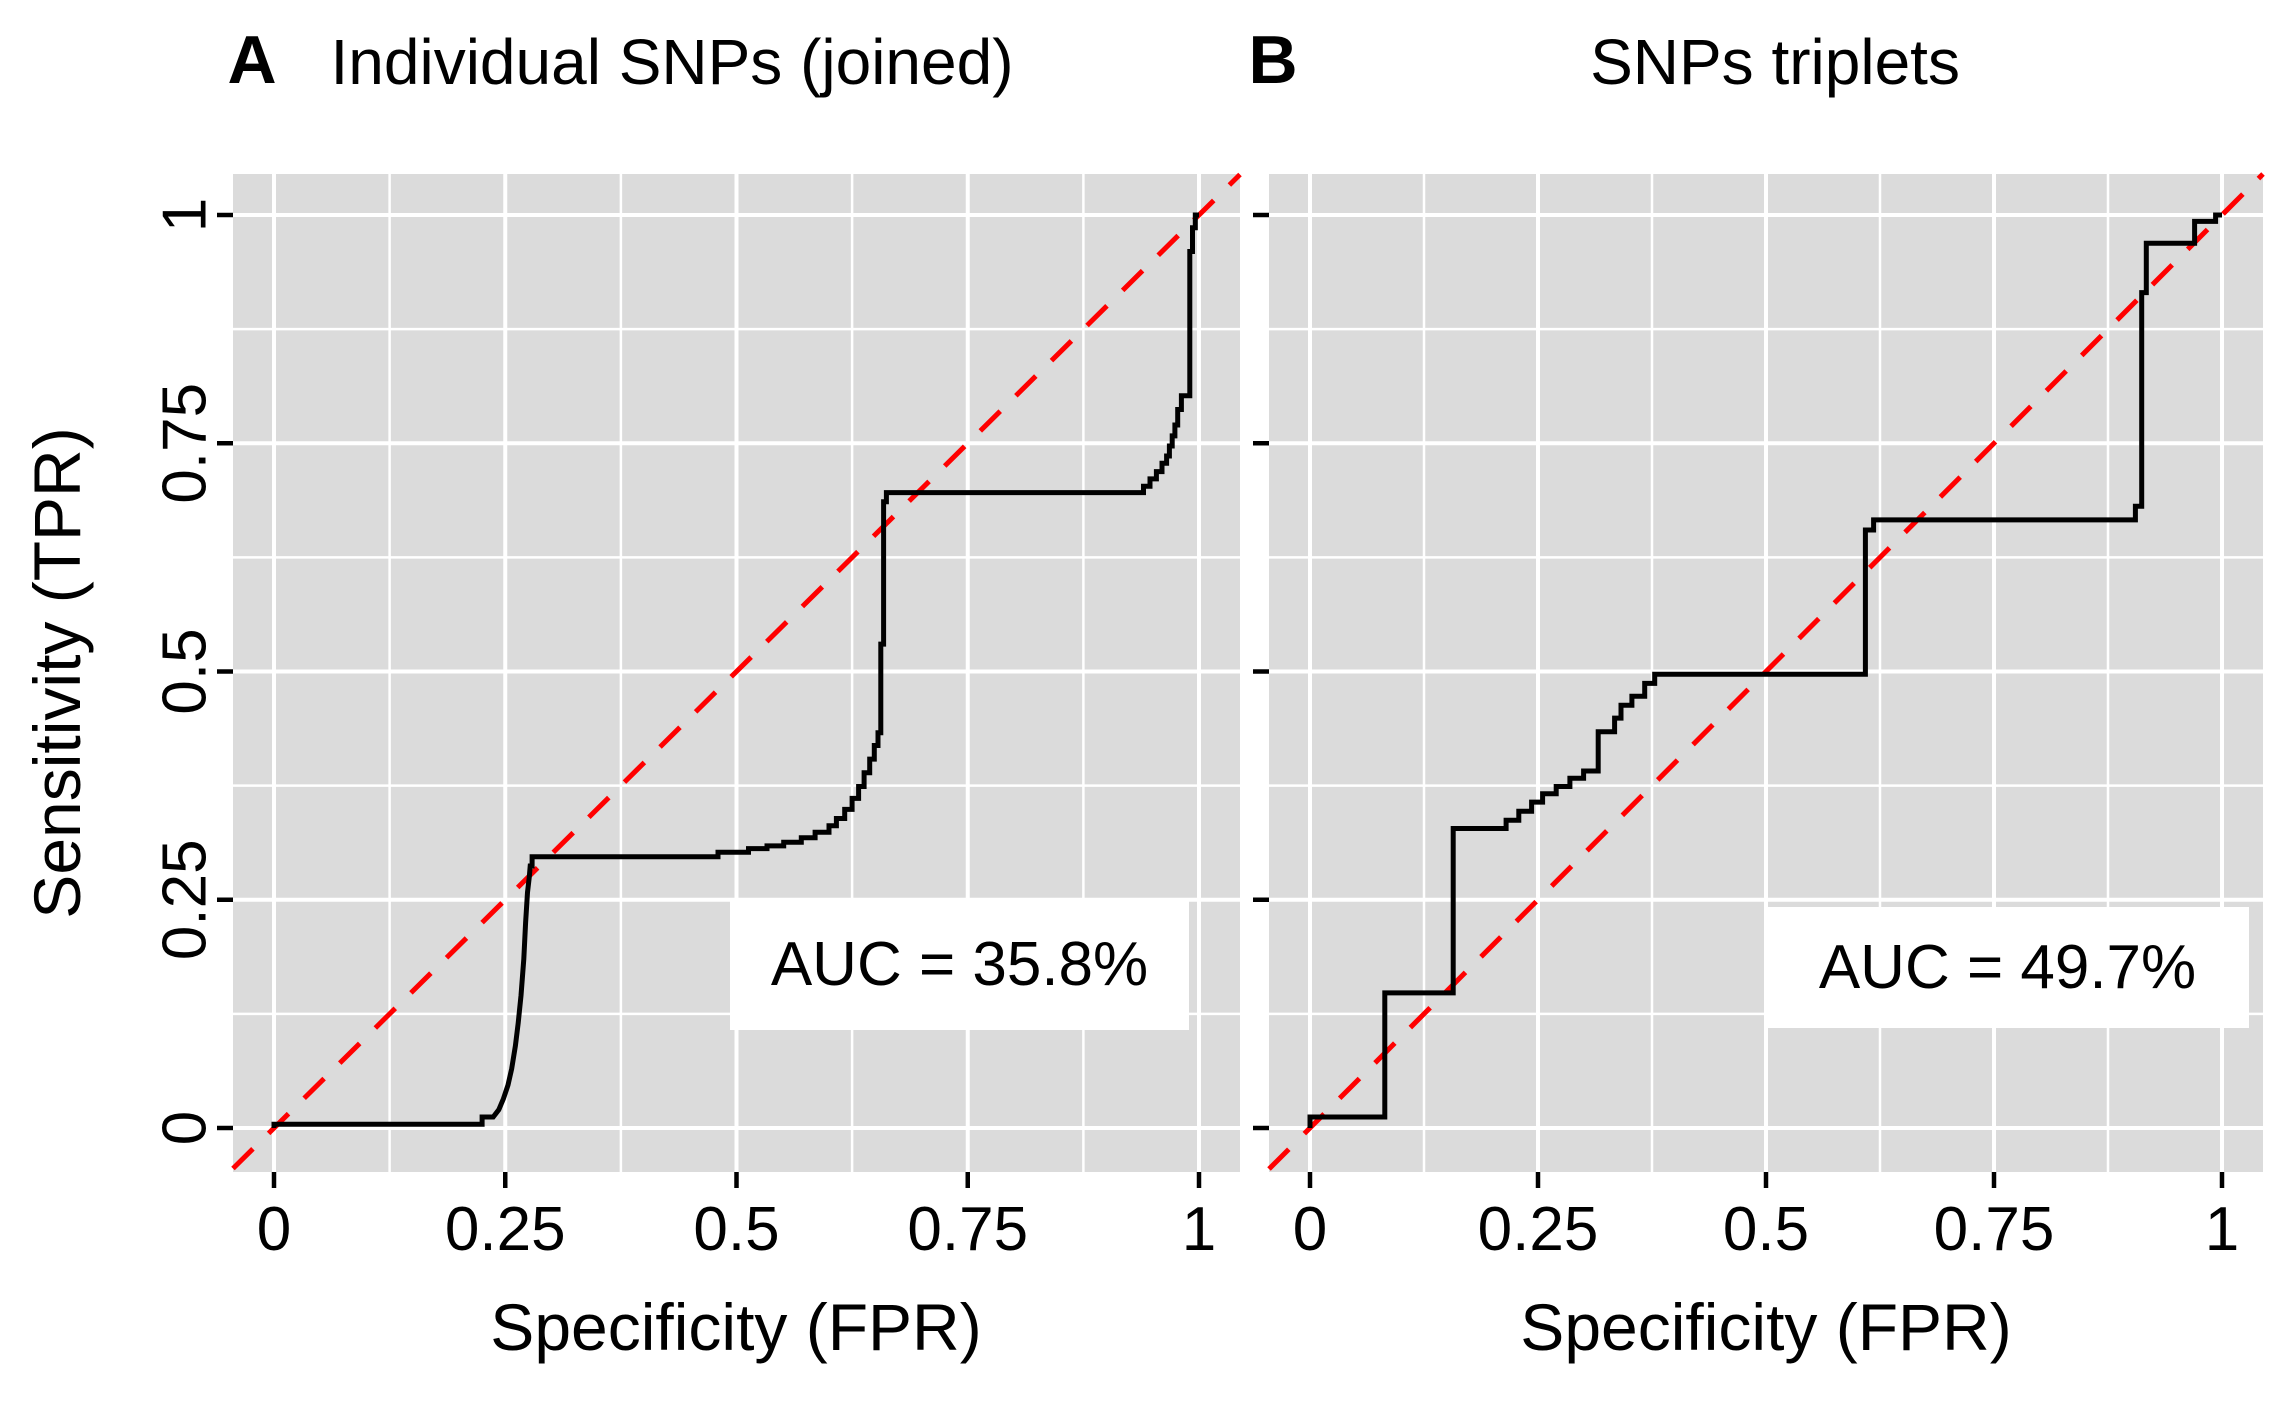 Image resolution: width=2285 pixels, height=1412 pixels. Describe the element at coordinates (1273, 60) in the screenshot. I see `panel-b-label: B` at that location.